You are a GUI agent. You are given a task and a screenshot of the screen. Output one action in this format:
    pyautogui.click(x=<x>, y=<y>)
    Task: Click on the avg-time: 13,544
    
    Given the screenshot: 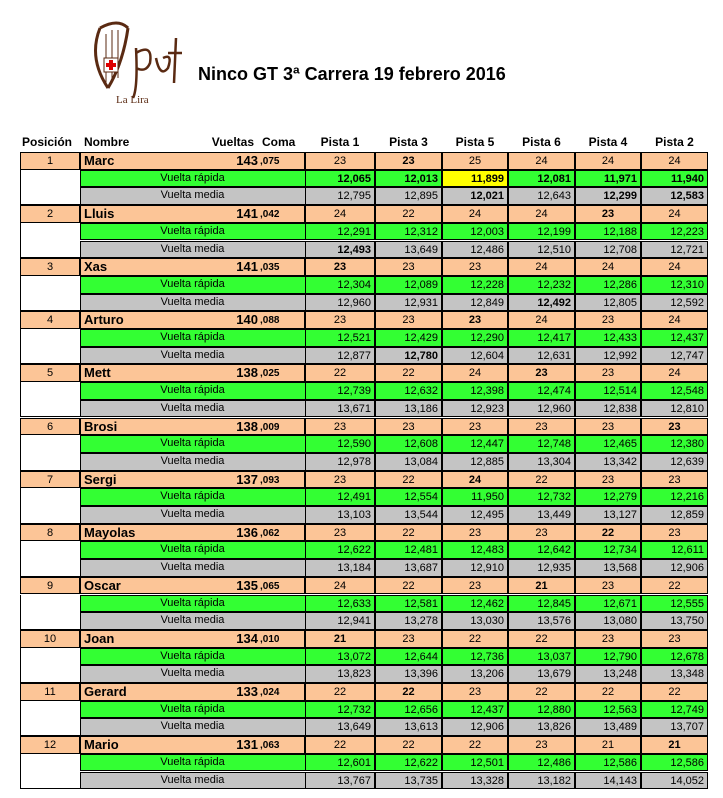 What is the action you would take?
    pyautogui.click(x=408, y=515)
    